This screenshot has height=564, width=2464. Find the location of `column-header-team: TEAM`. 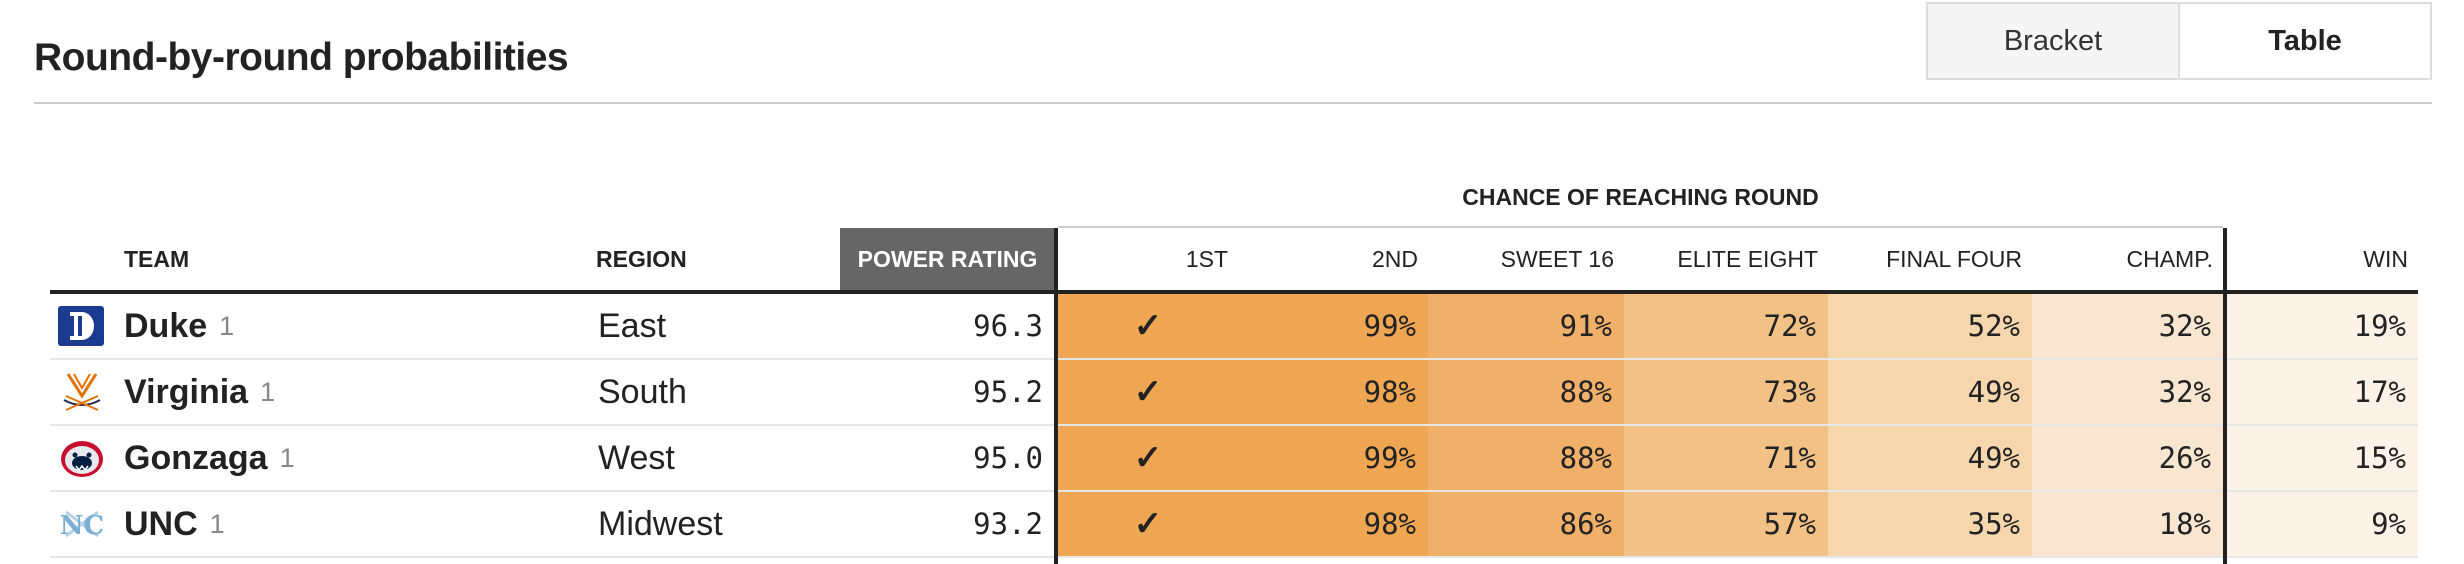

column-header-team: TEAM is located at coordinates (157, 258).